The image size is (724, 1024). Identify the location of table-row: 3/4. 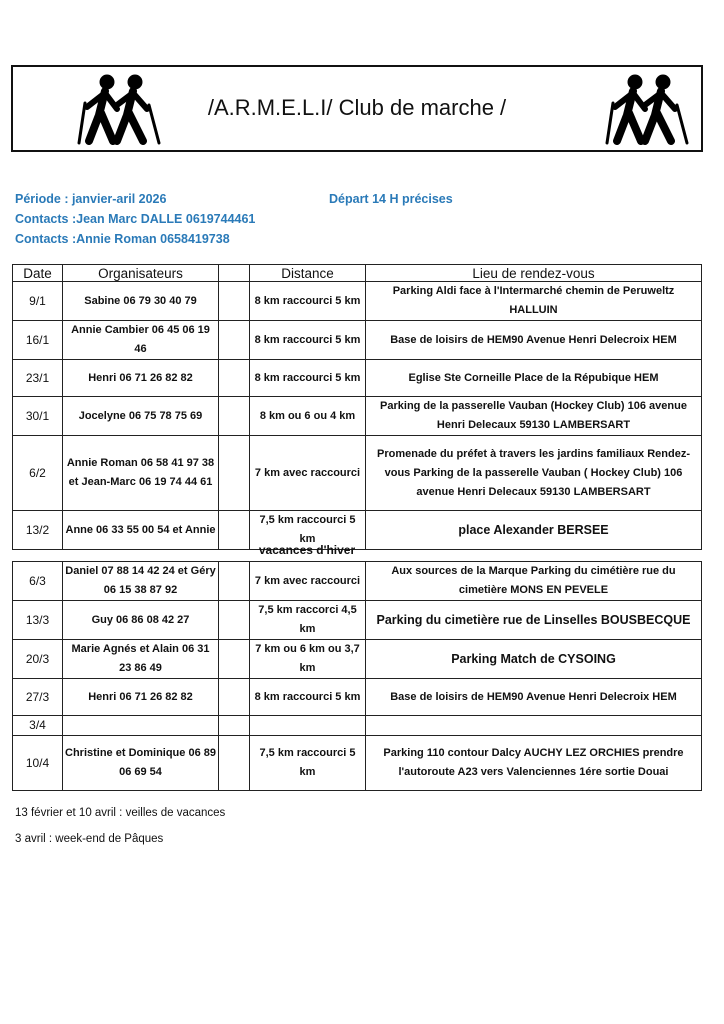
(357, 725).